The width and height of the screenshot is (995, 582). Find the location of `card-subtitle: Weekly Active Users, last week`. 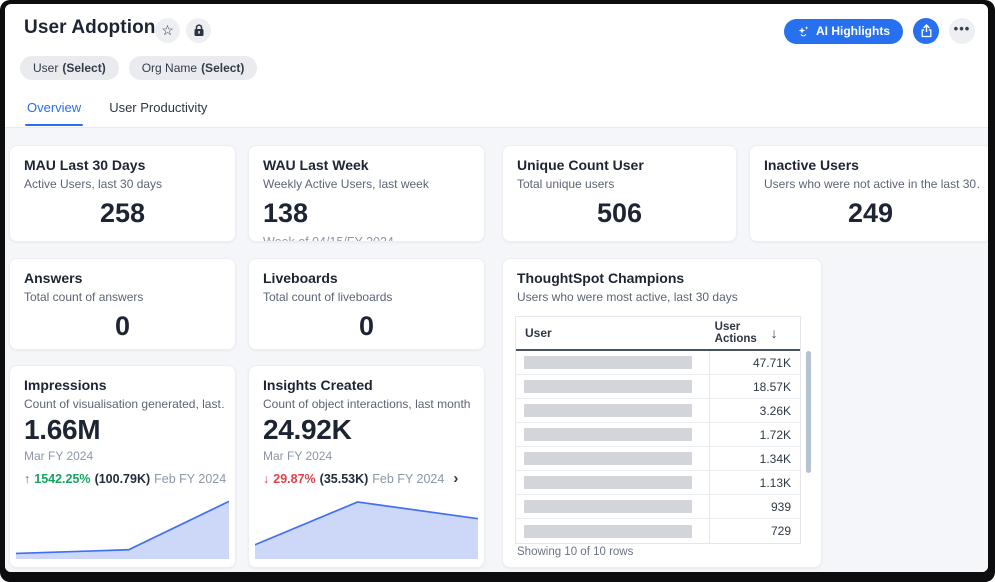

card-subtitle: Weekly Active Users, last week is located at coordinates (346, 184).